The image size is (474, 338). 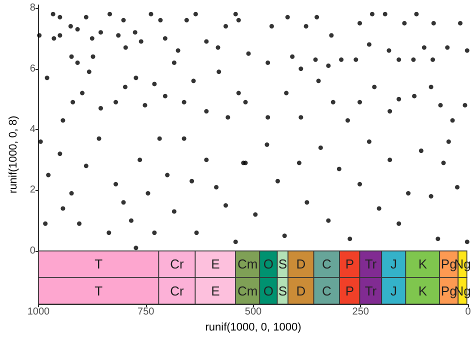 What do you see at coordinates (33, 129) in the screenshot?
I see `y-tick-label: 4` at bounding box center [33, 129].